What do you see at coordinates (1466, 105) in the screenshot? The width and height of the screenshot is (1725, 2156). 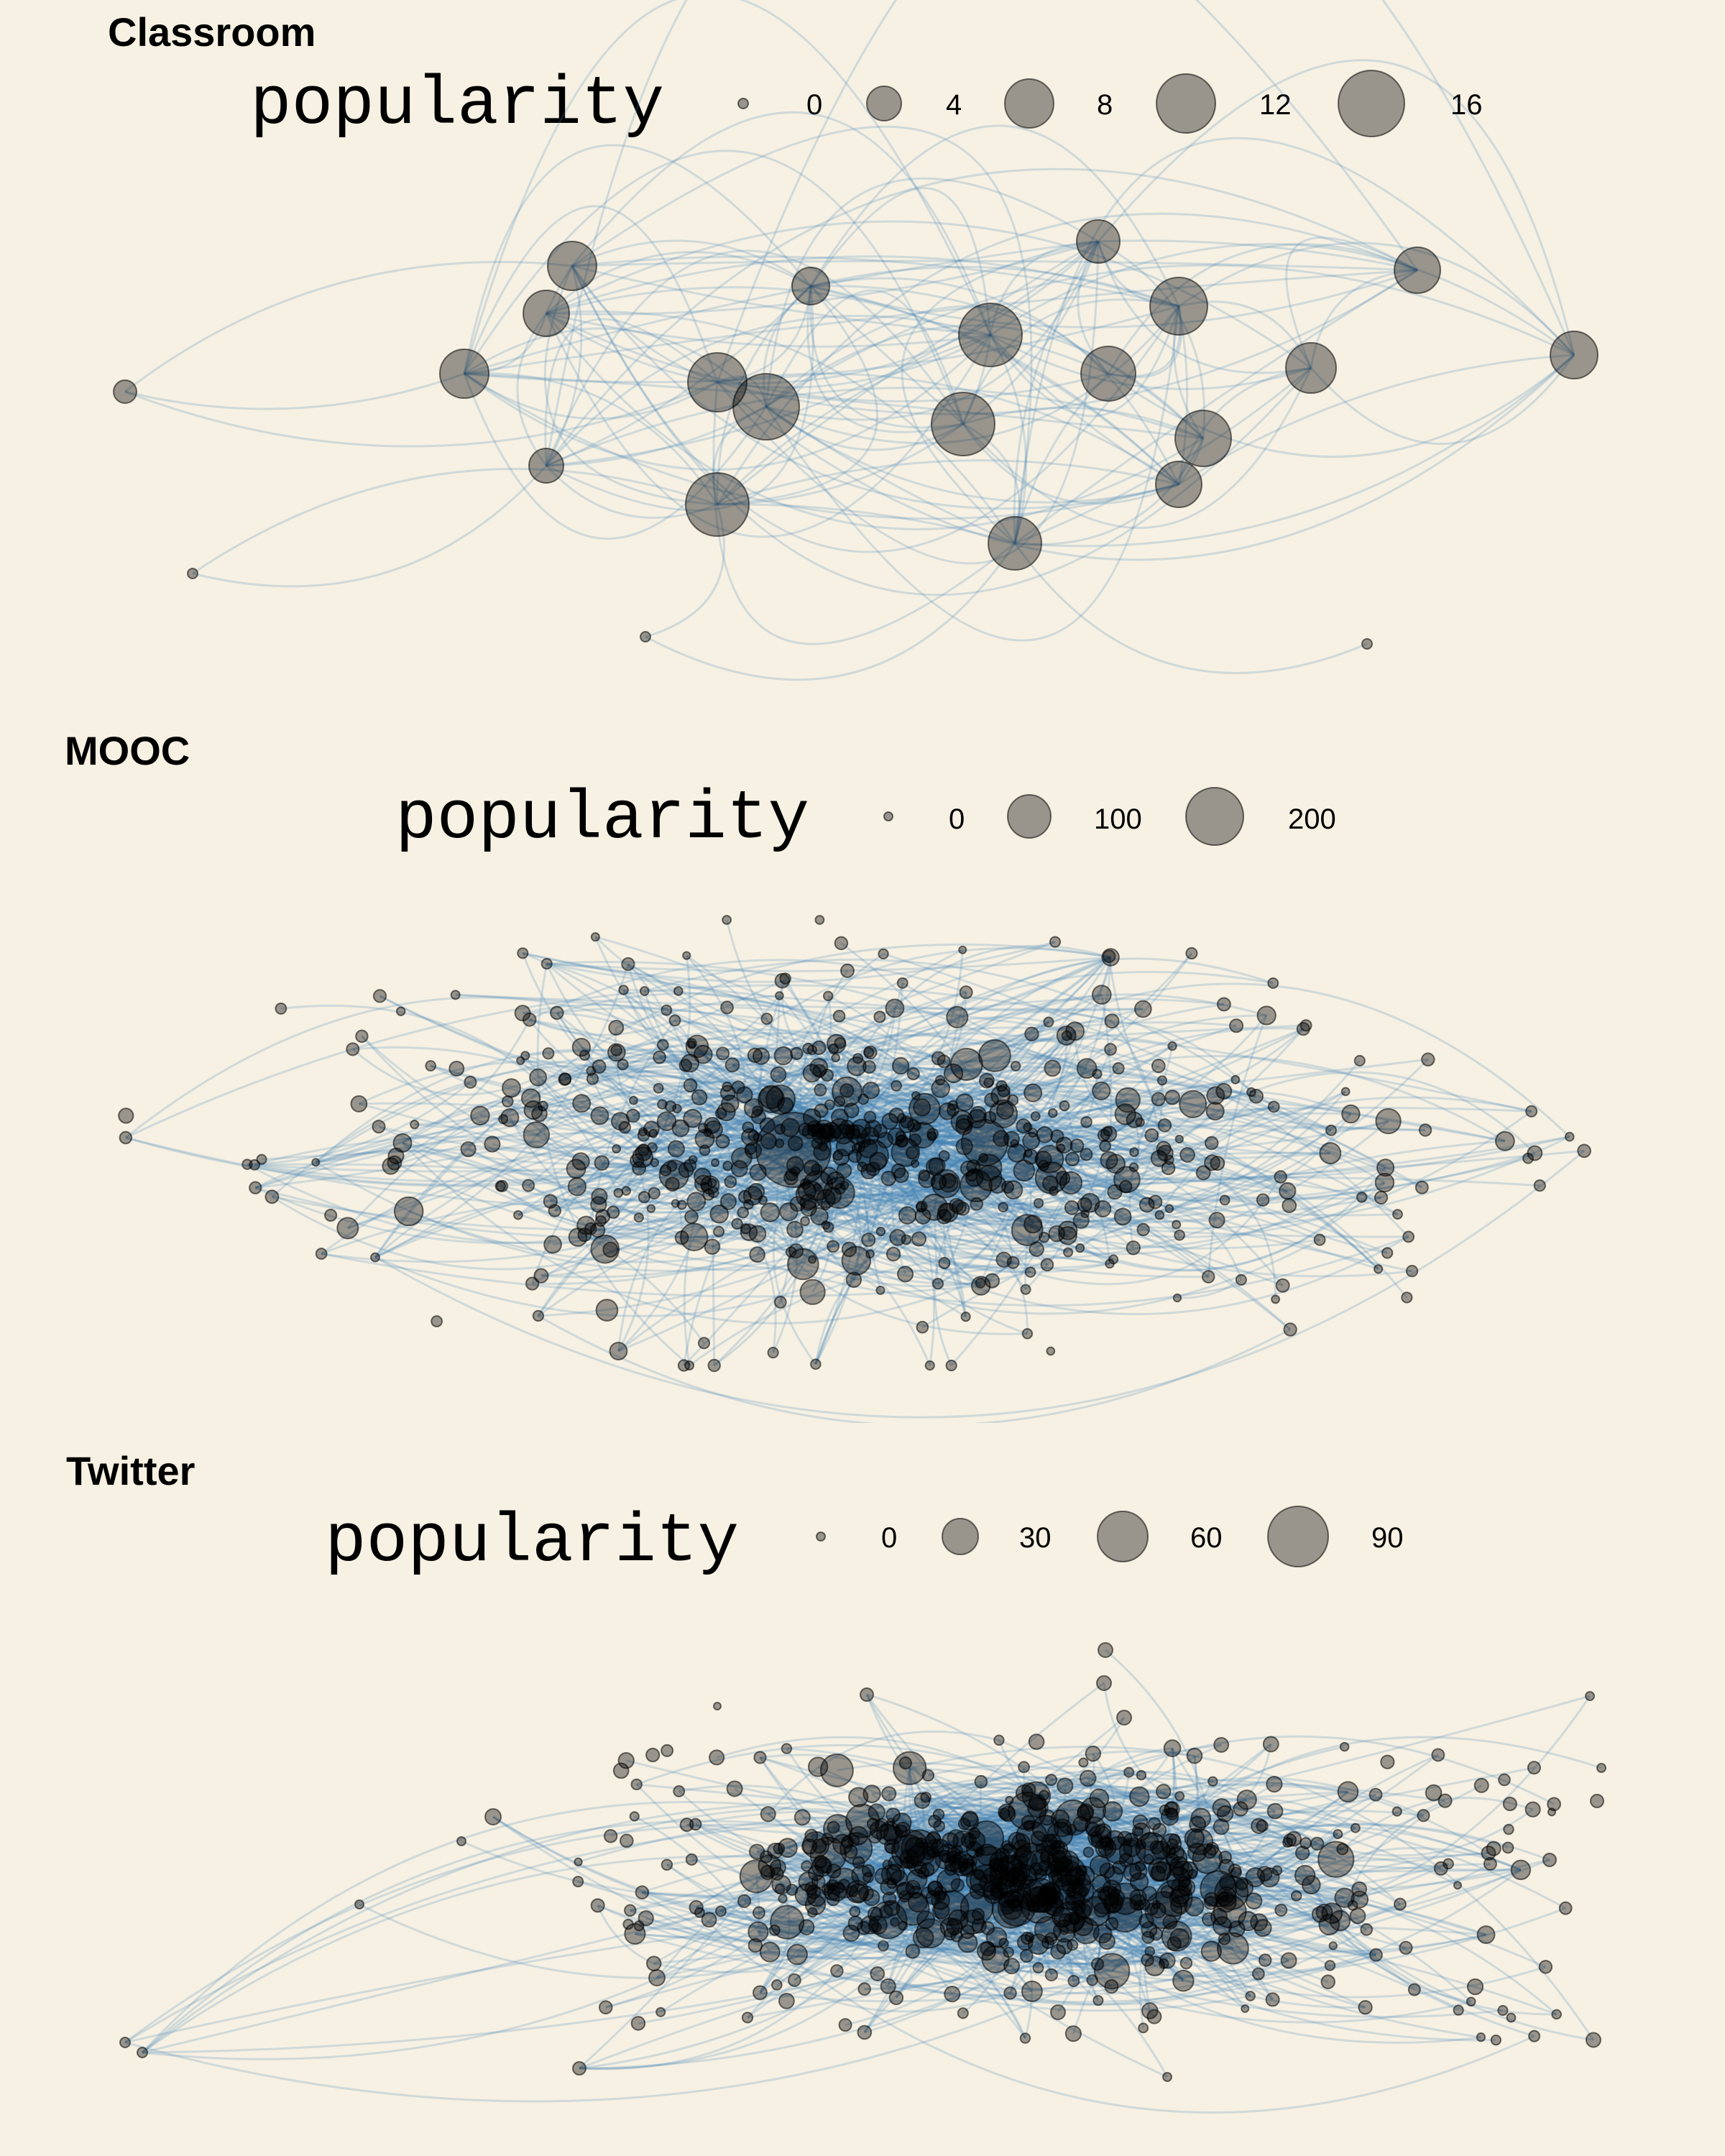 I see `legend-label-classroom-16: 16` at bounding box center [1466, 105].